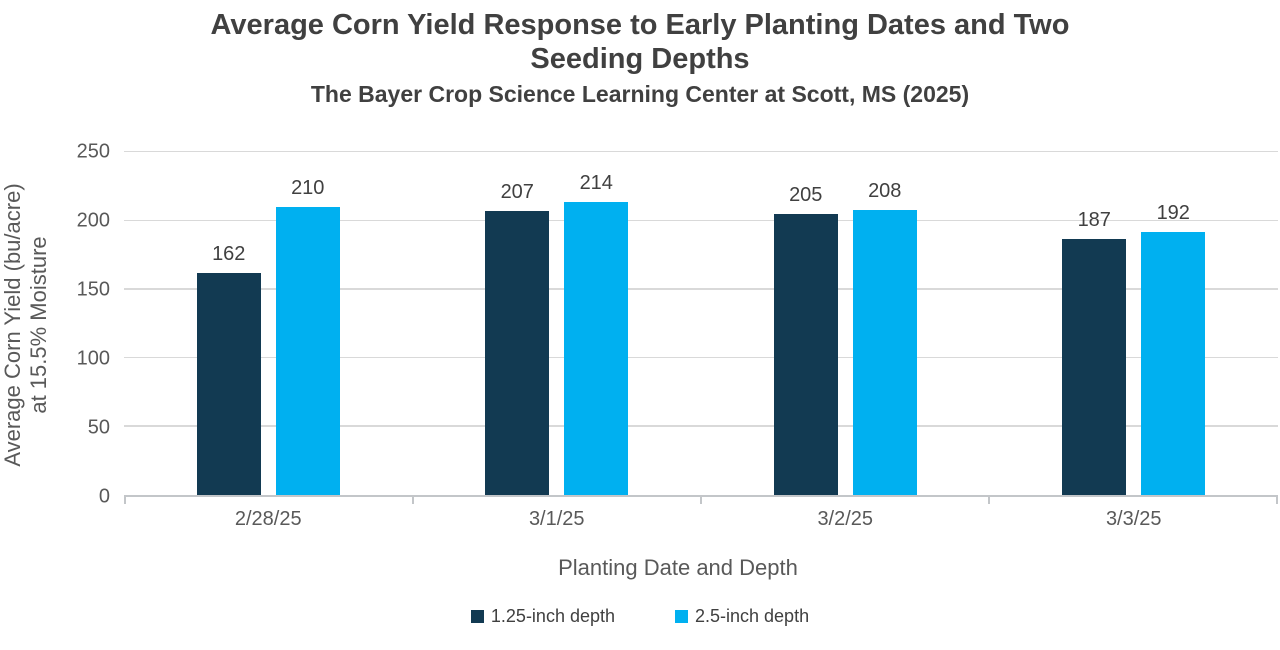 This screenshot has width=1280, height=650. Describe the element at coordinates (640, 616) in the screenshot. I see `legend: 1.25-inch depth 2.5-inch depth` at that location.